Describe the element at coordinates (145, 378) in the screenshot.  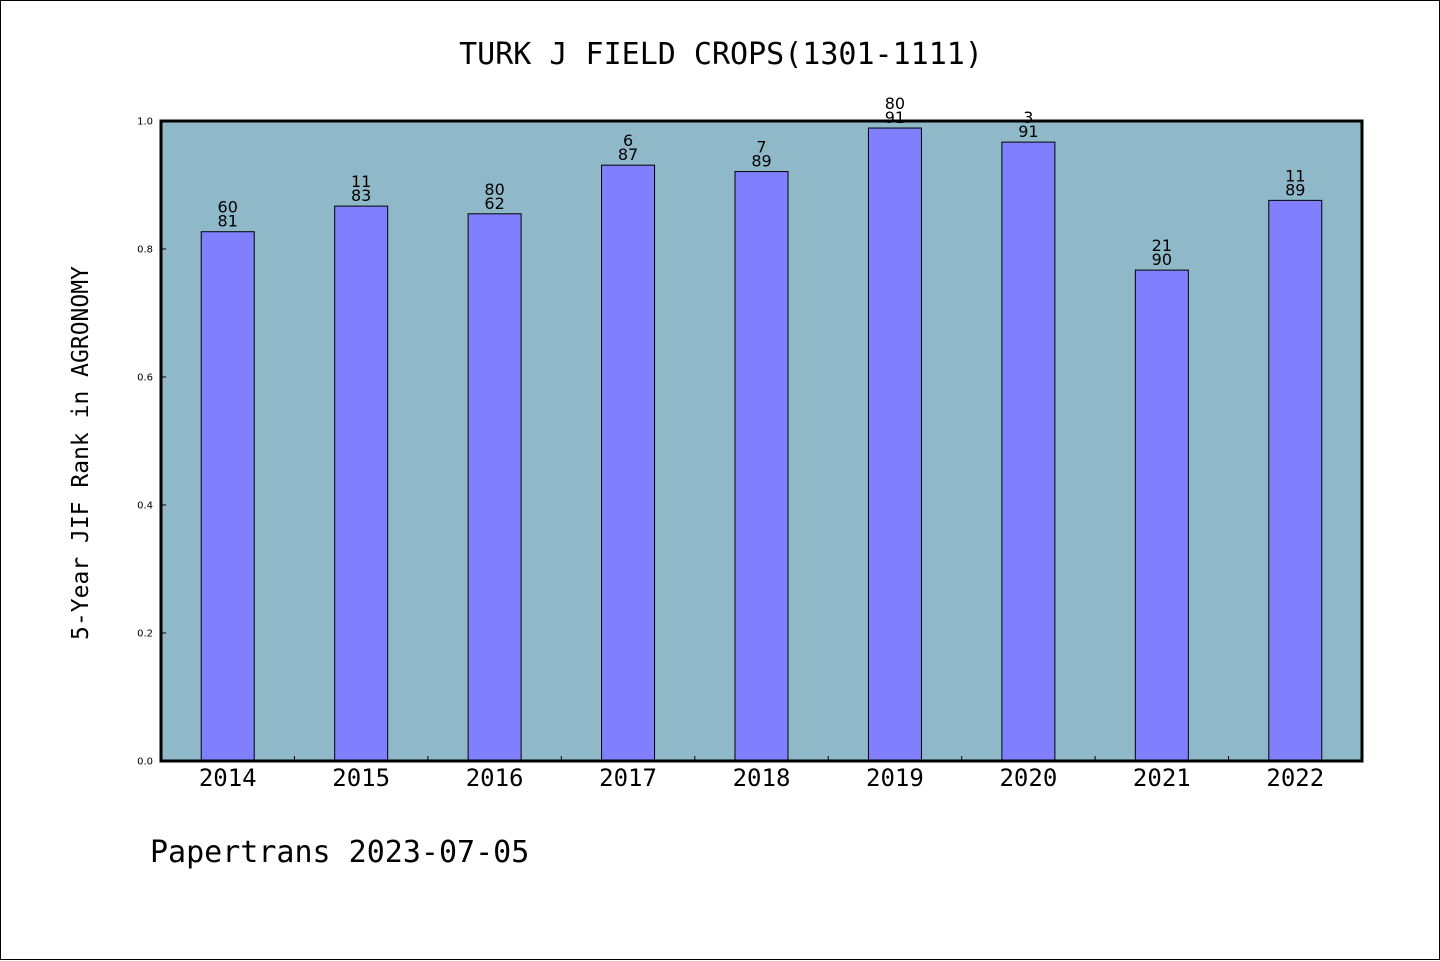
I see `y-tick-label: 0.6` at that location.